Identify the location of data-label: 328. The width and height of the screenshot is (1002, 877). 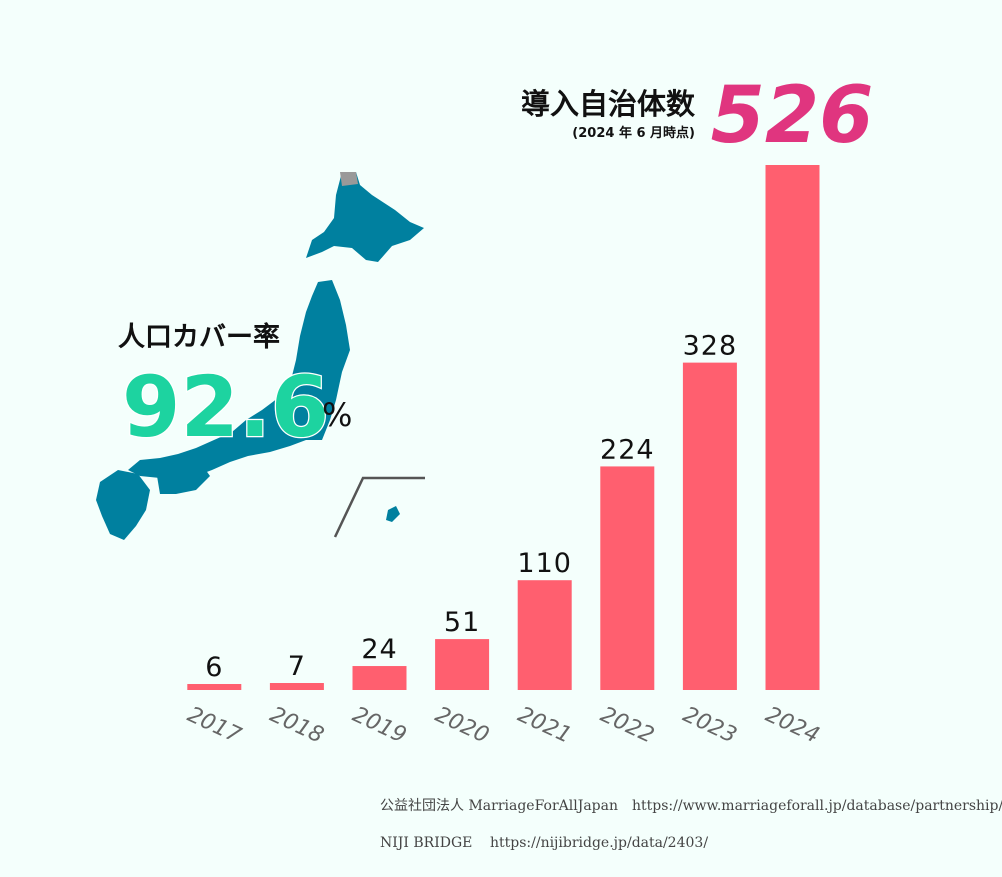
(710, 346).